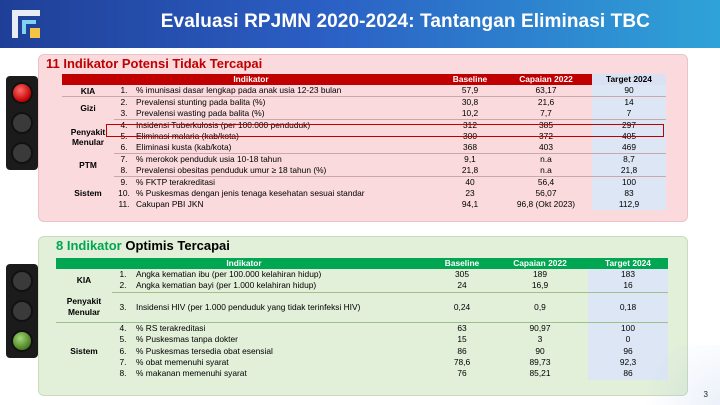 The image size is (720, 405). What do you see at coordinates (540, 350) in the screenshot?
I see `capaian-value: 90` at bounding box center [540, 350].